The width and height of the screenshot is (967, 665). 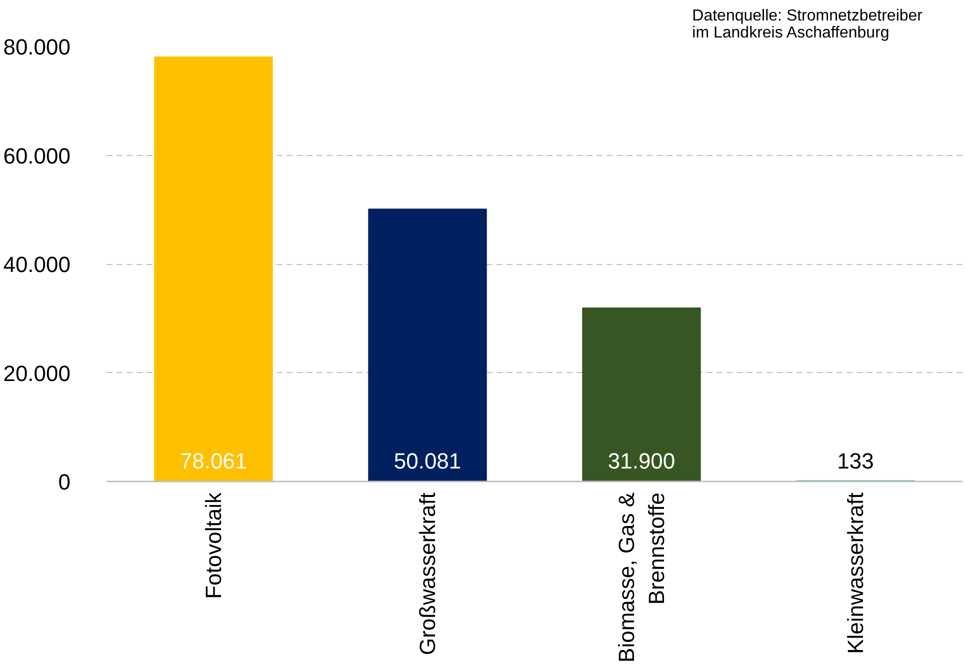 I want to click on x-tick-label: Biomasse, Gas & Brennstoffe, so click(x=641, y=577).